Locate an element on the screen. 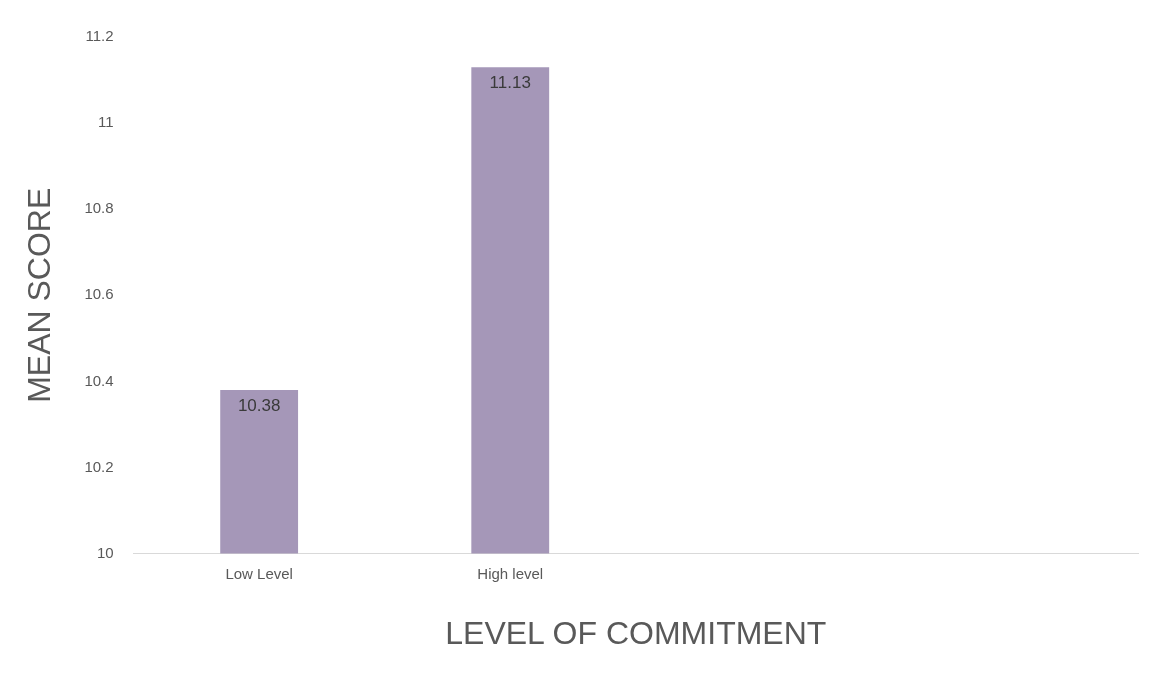 The width and height of the screenshot is (1156, 677). y-tick-label: 10.8 is located at coordinates (99, 208).